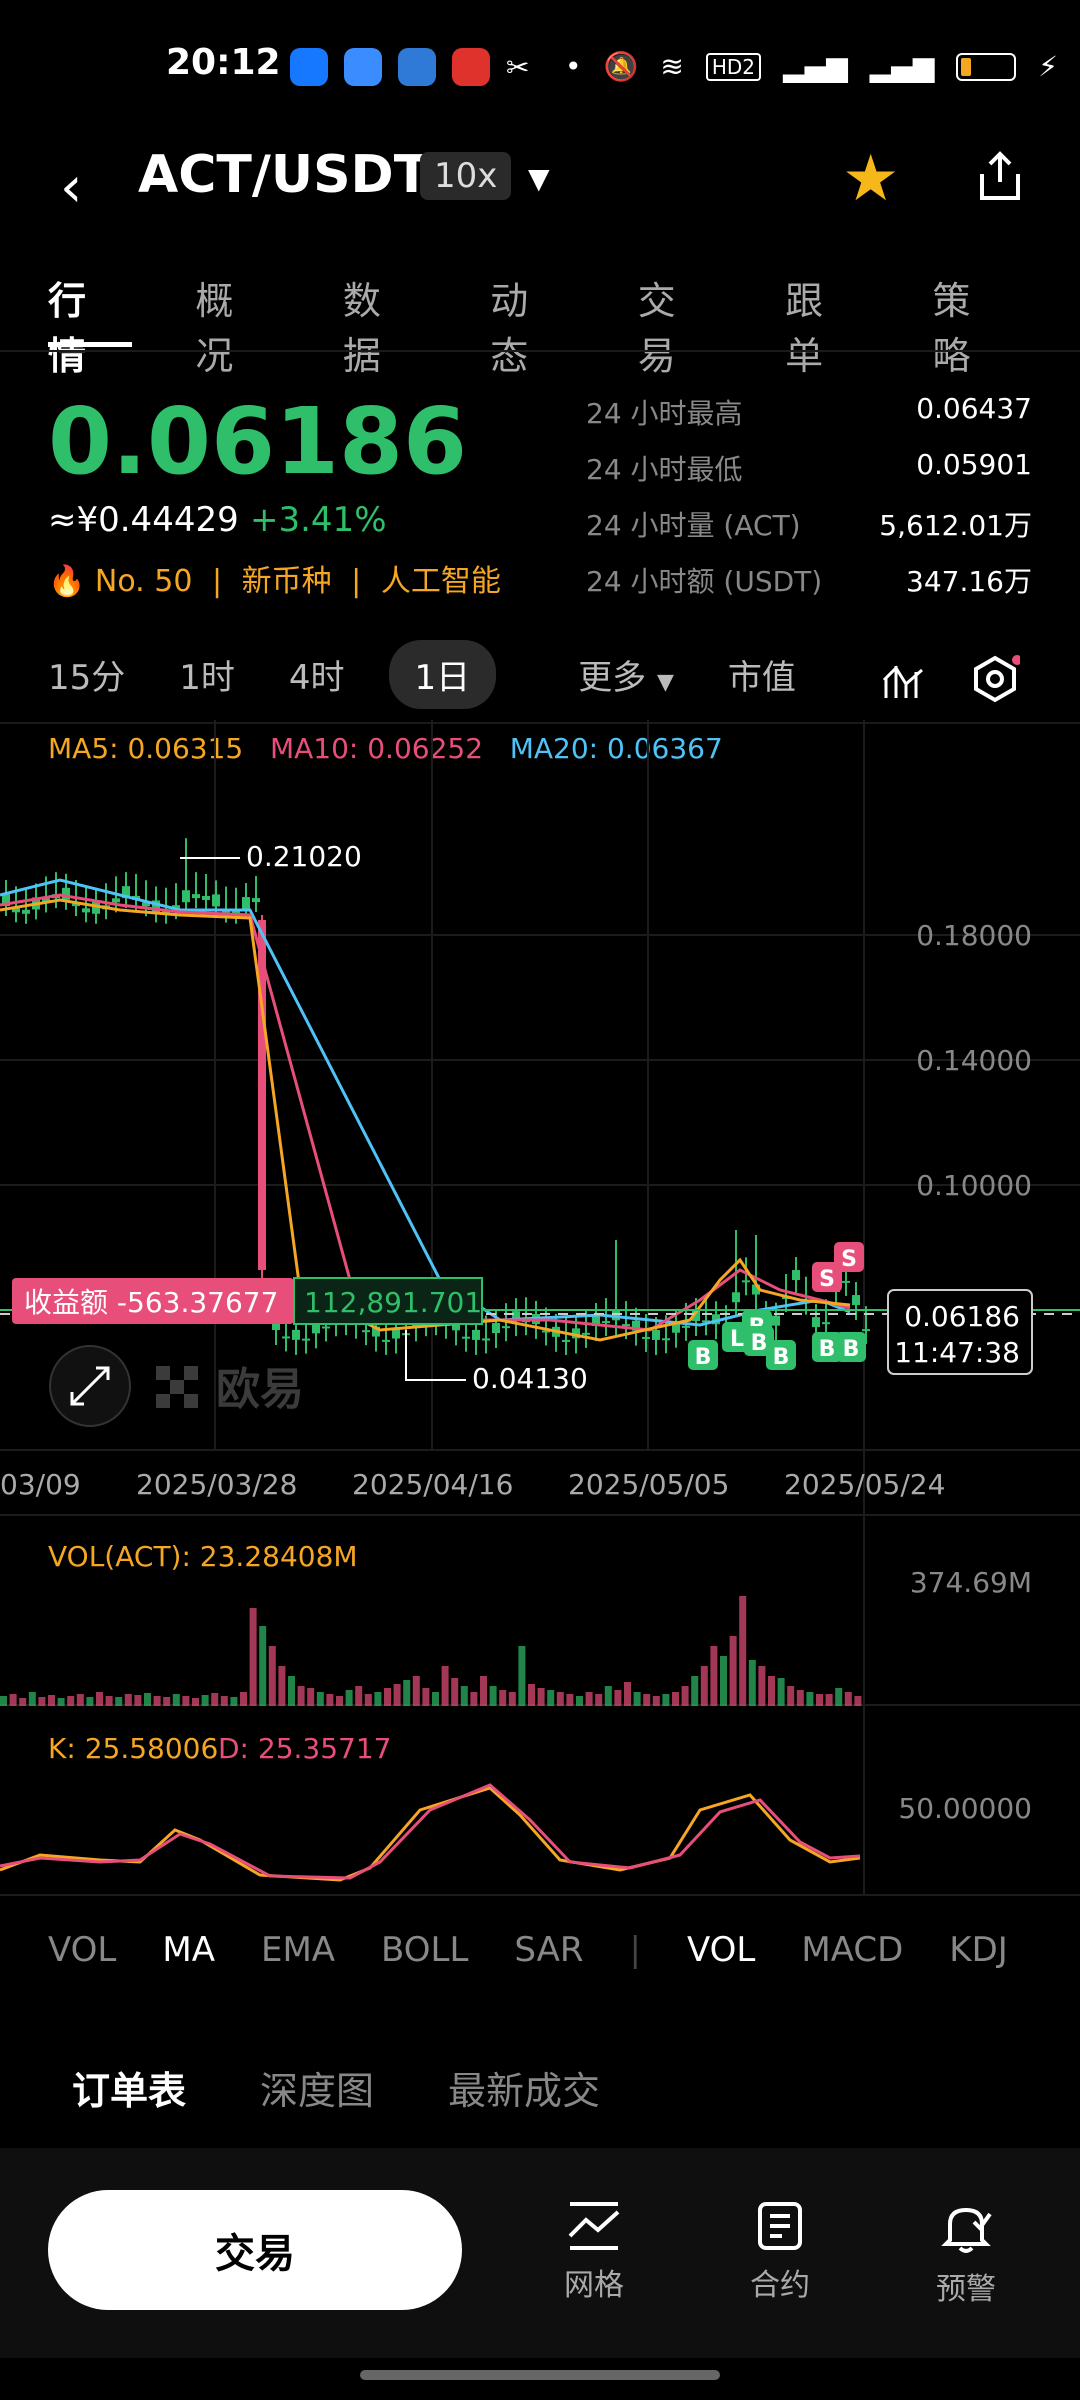 The image size is (1080, 2400). Describe the element at coordinates (440, 581) in the screenshot. I see `ai-tag: 人工智能` at that location.